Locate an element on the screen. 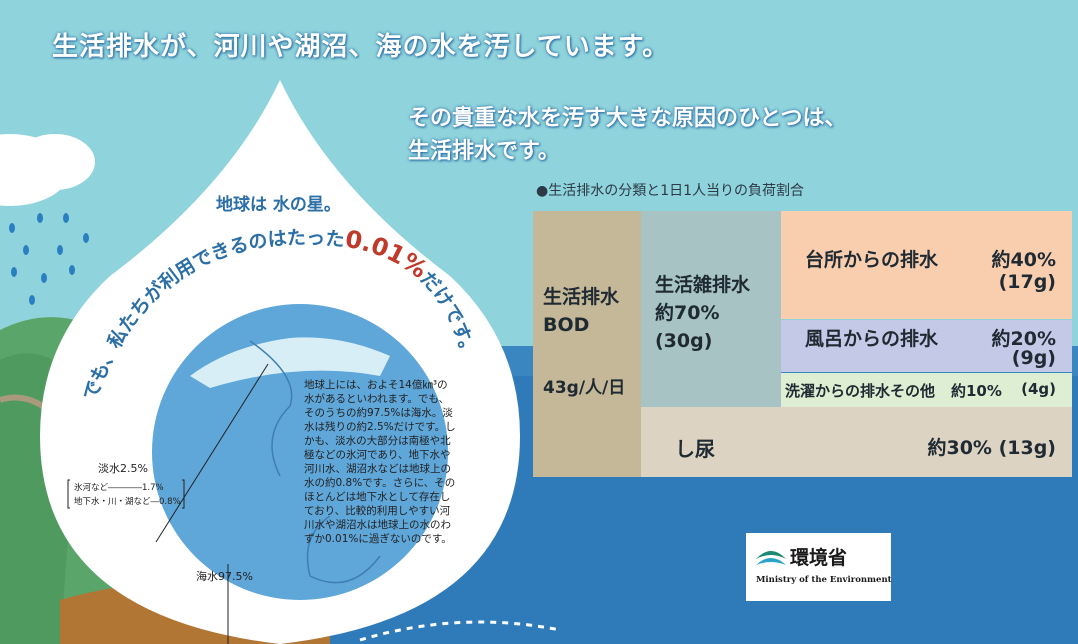 The width and height of the screenshot is (1078, 644). kitchen-percent: 約40% is located at coordinates (1023, 260).